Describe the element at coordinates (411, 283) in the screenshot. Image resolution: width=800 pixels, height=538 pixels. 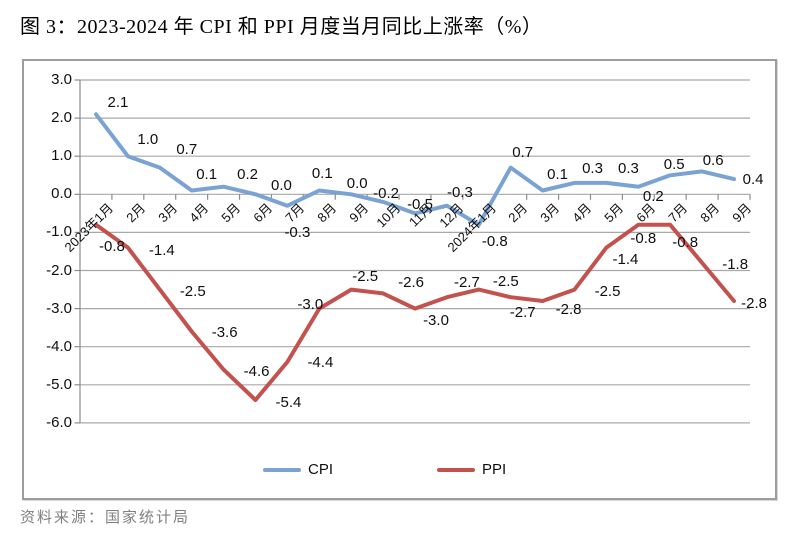
I see `data-label-ppi: -2.6` at that location.